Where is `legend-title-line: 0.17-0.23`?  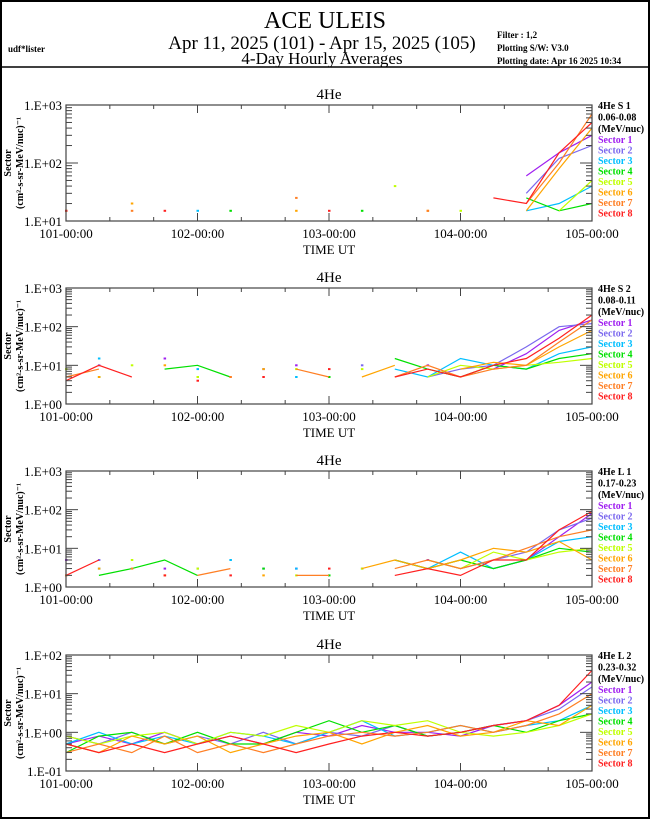
legend-title-line: 0.17-0.23 is located at coordinates (617, 484).